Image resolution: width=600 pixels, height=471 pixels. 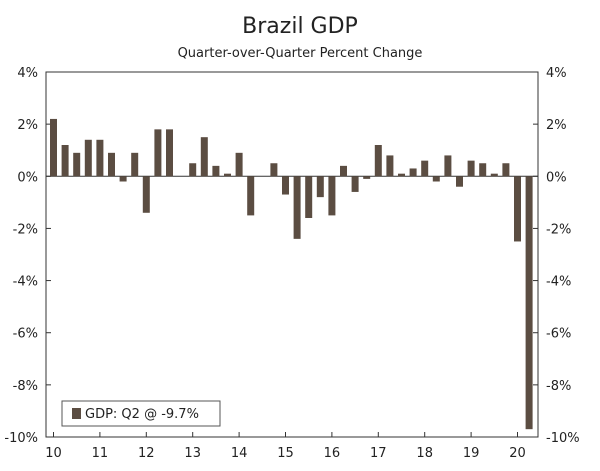 I want to click on right-tick-label: 4%, so click(x=556, y=73).